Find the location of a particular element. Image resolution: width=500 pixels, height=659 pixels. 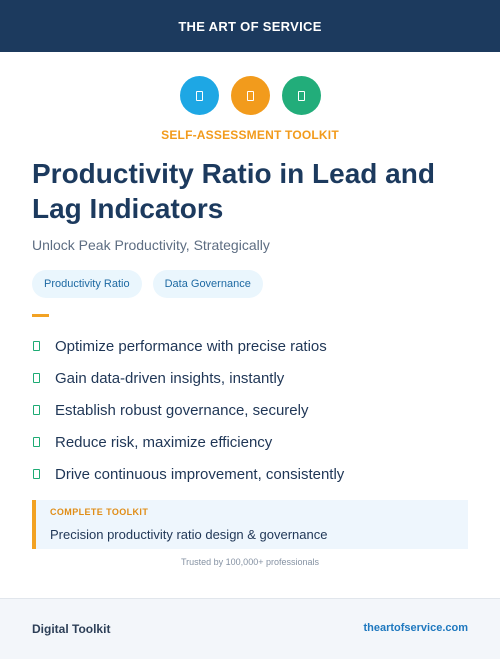

tag-list: Productivity Ratio Data Governance is located at coordinates (147, 284).